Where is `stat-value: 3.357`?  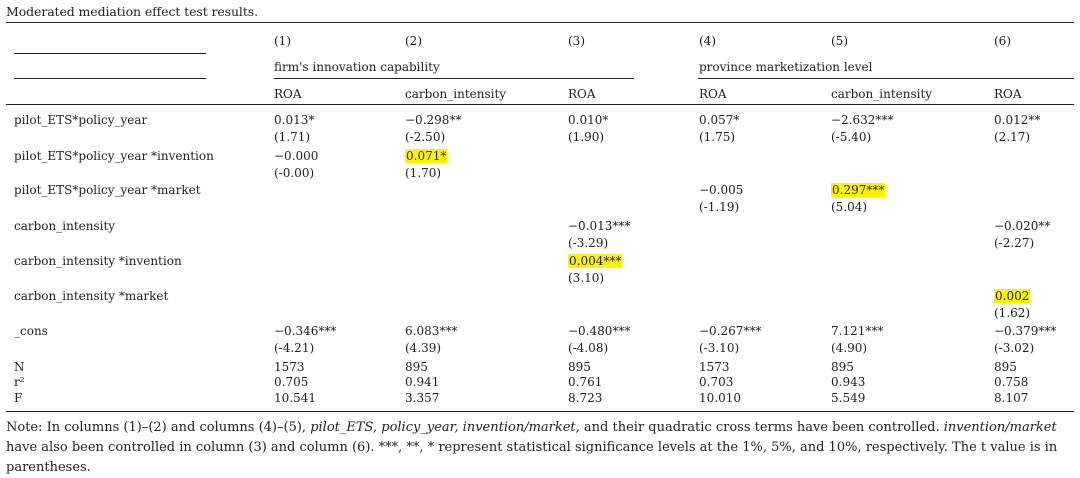 stat-value: 3.357 is located at coordinates (422, 398).